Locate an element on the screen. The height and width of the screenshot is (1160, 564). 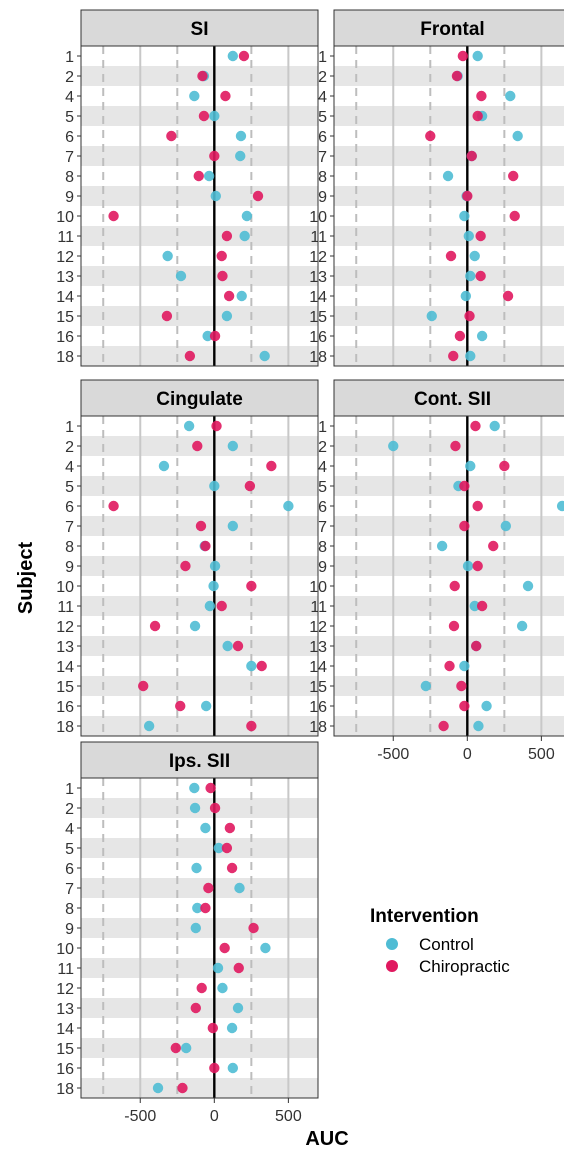
y-tick-label: 6 is located at coordinates (322, 137).